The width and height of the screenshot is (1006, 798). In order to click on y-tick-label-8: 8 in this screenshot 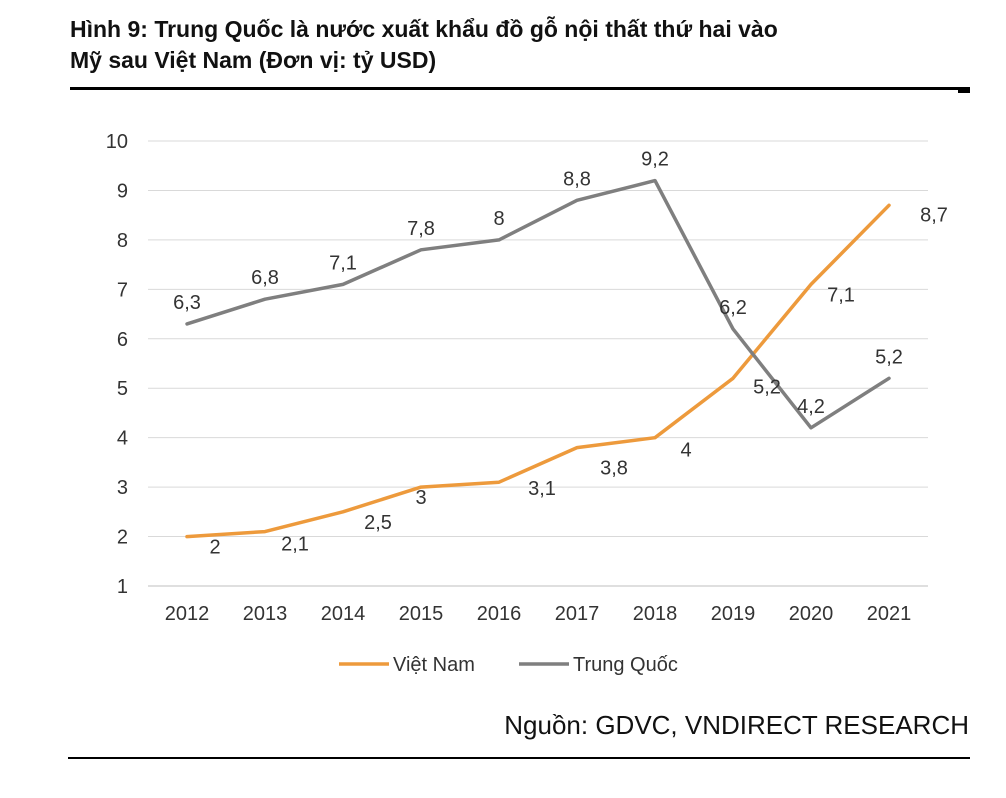, I will do `click(122, 241)`.